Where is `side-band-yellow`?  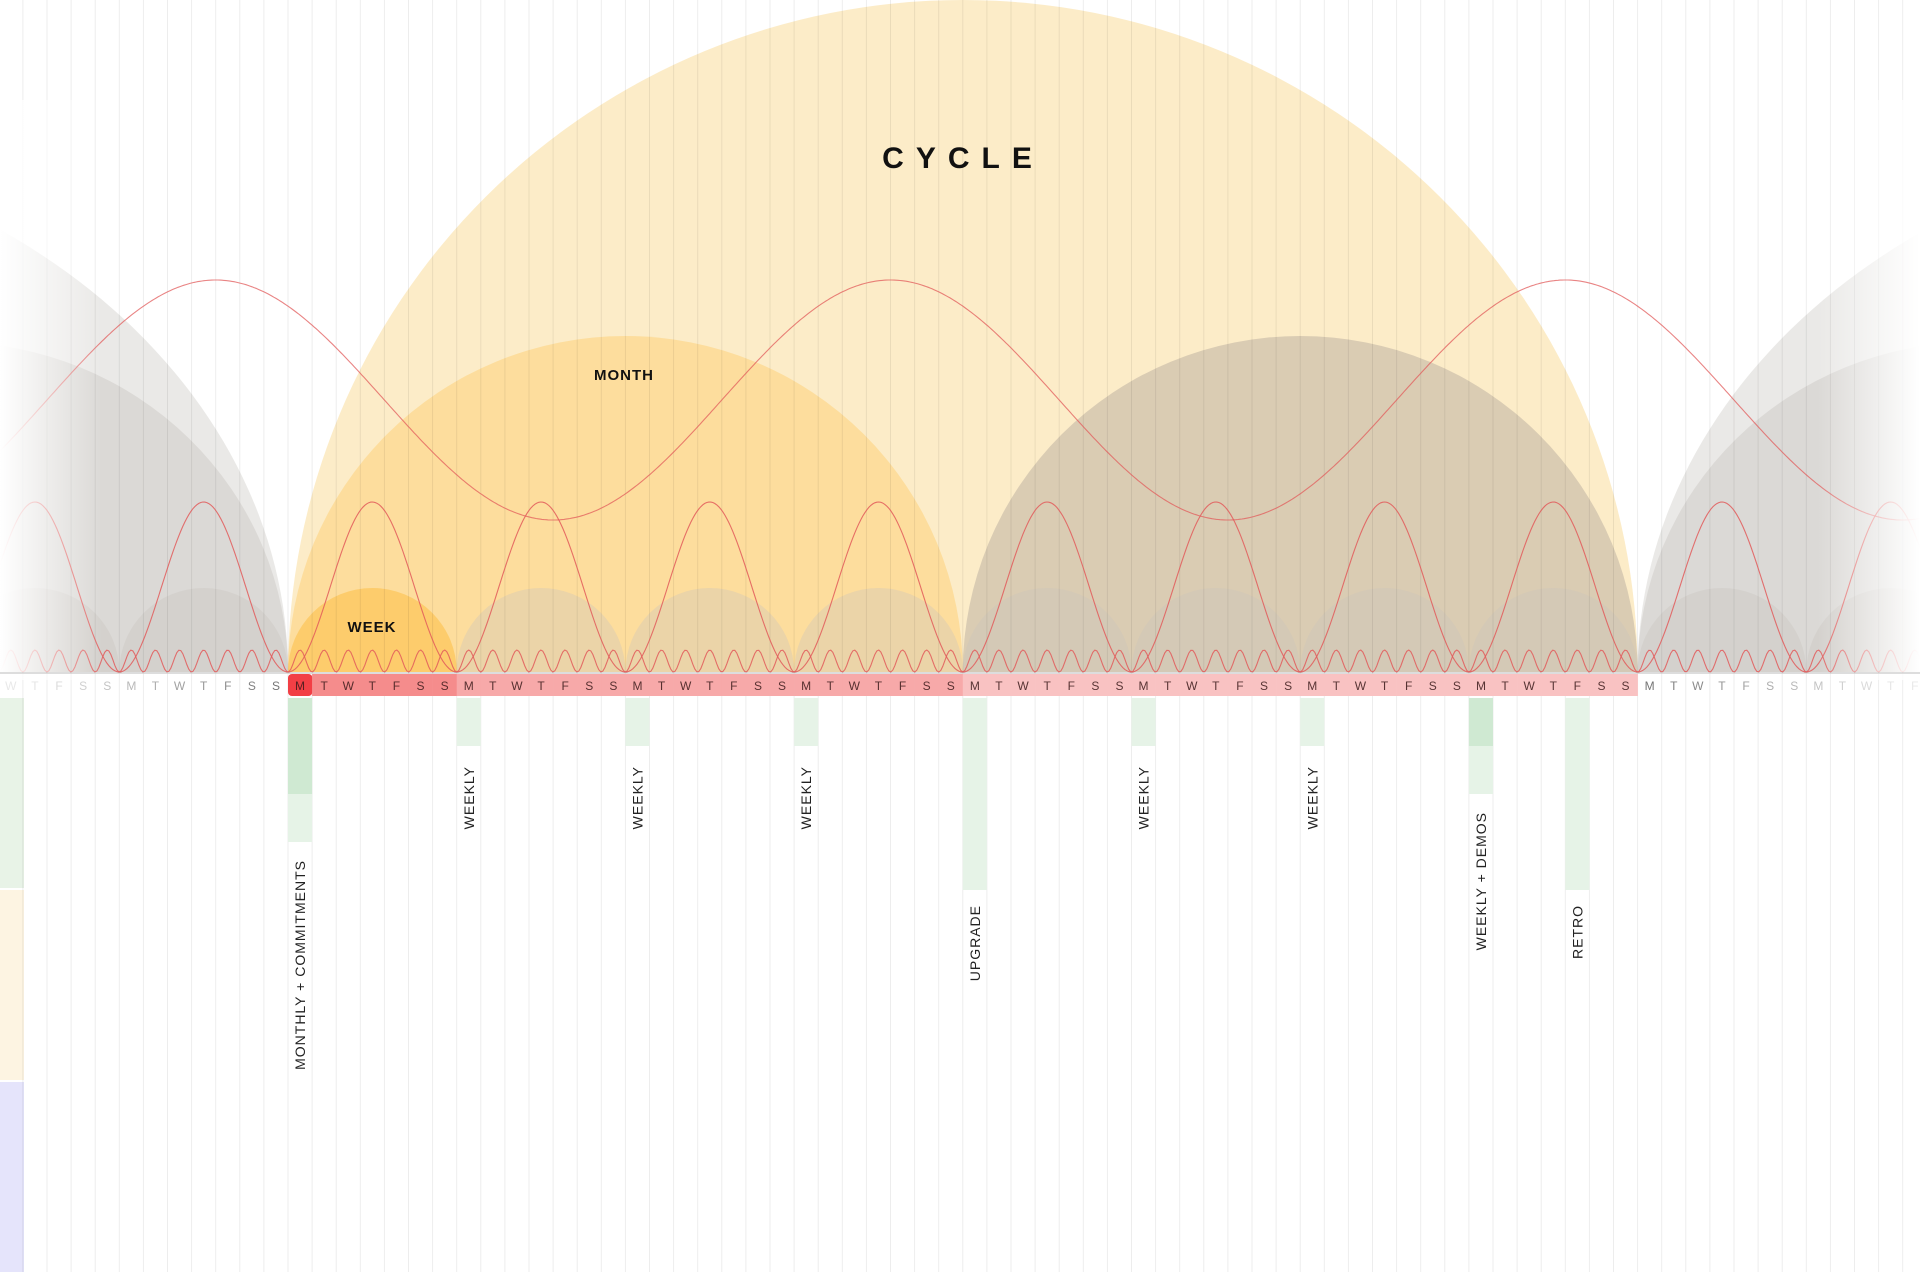 side-band-yellow is located at coordinates (12, 985).